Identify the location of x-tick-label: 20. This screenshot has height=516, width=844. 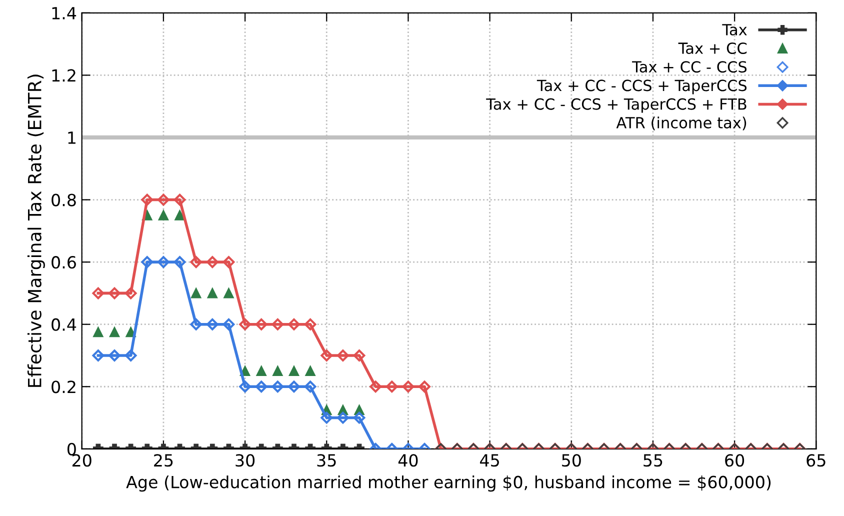
(82, 460).